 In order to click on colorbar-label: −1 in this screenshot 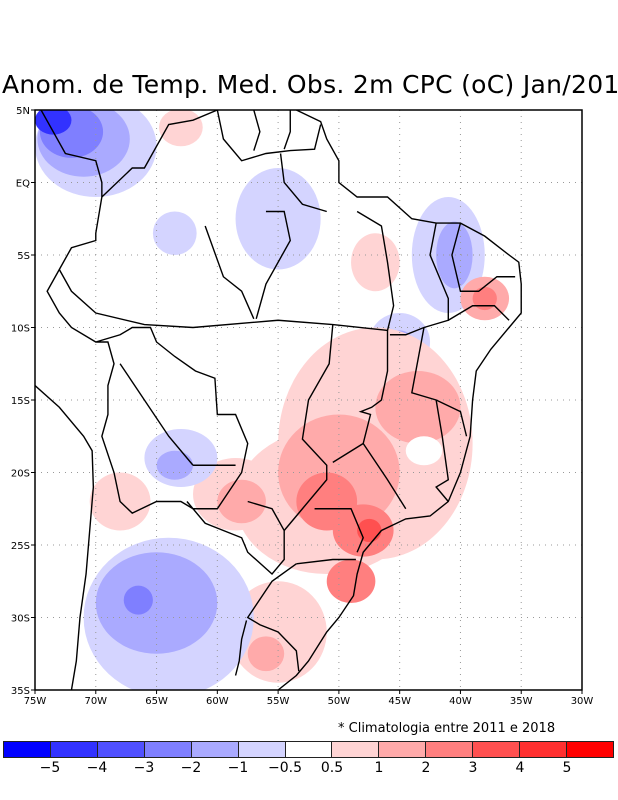, I will do `click(238, 768)`.